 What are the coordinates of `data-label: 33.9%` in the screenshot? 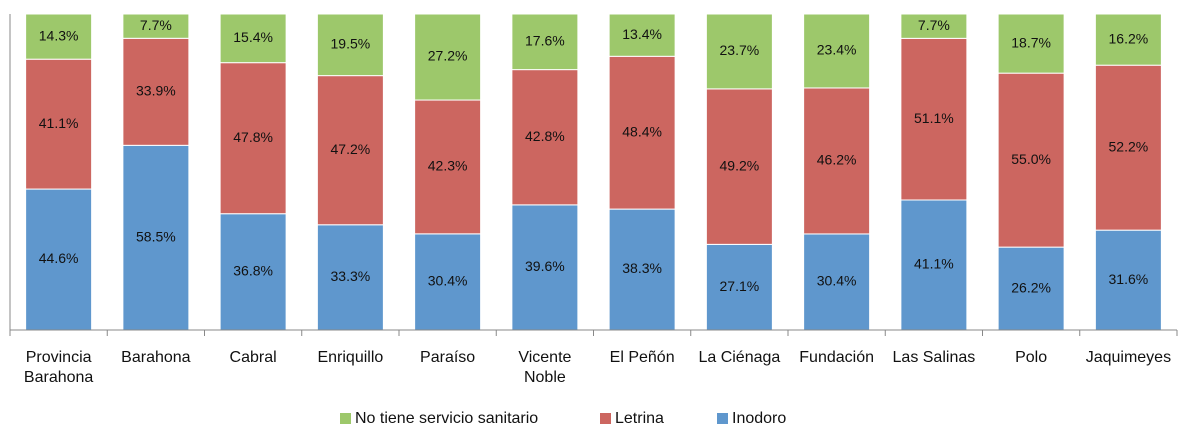 It's located at (156, 91).